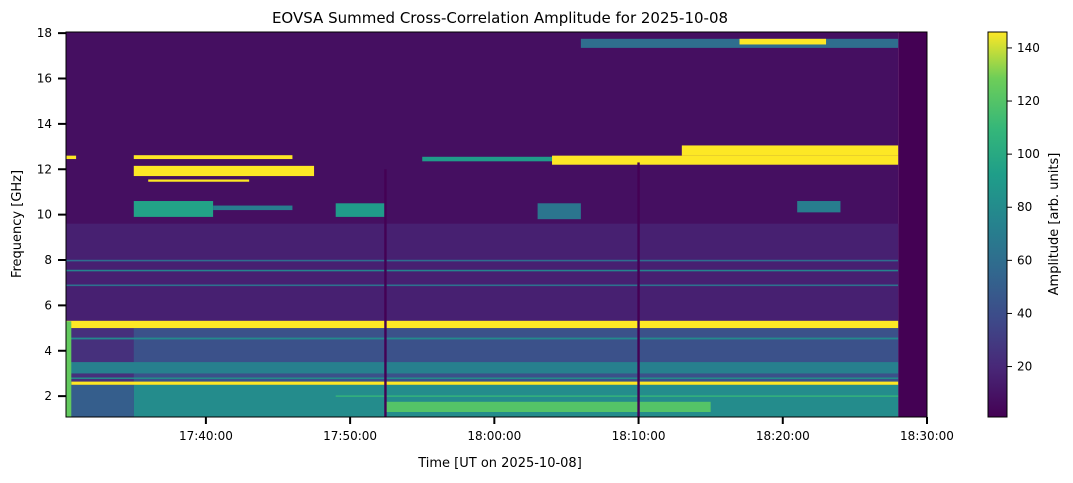  I want to click on y-tick-label: 4, so click(48, 351).